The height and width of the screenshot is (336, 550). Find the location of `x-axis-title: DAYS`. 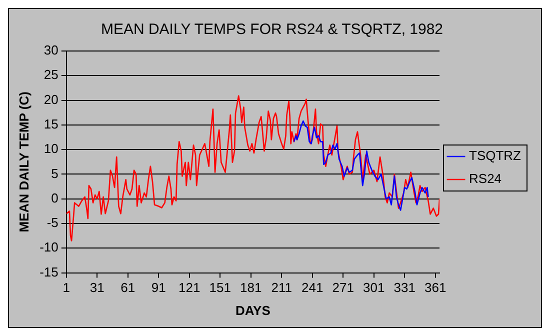

x-axis-title: DAYS is located at coordinates (253, 310).